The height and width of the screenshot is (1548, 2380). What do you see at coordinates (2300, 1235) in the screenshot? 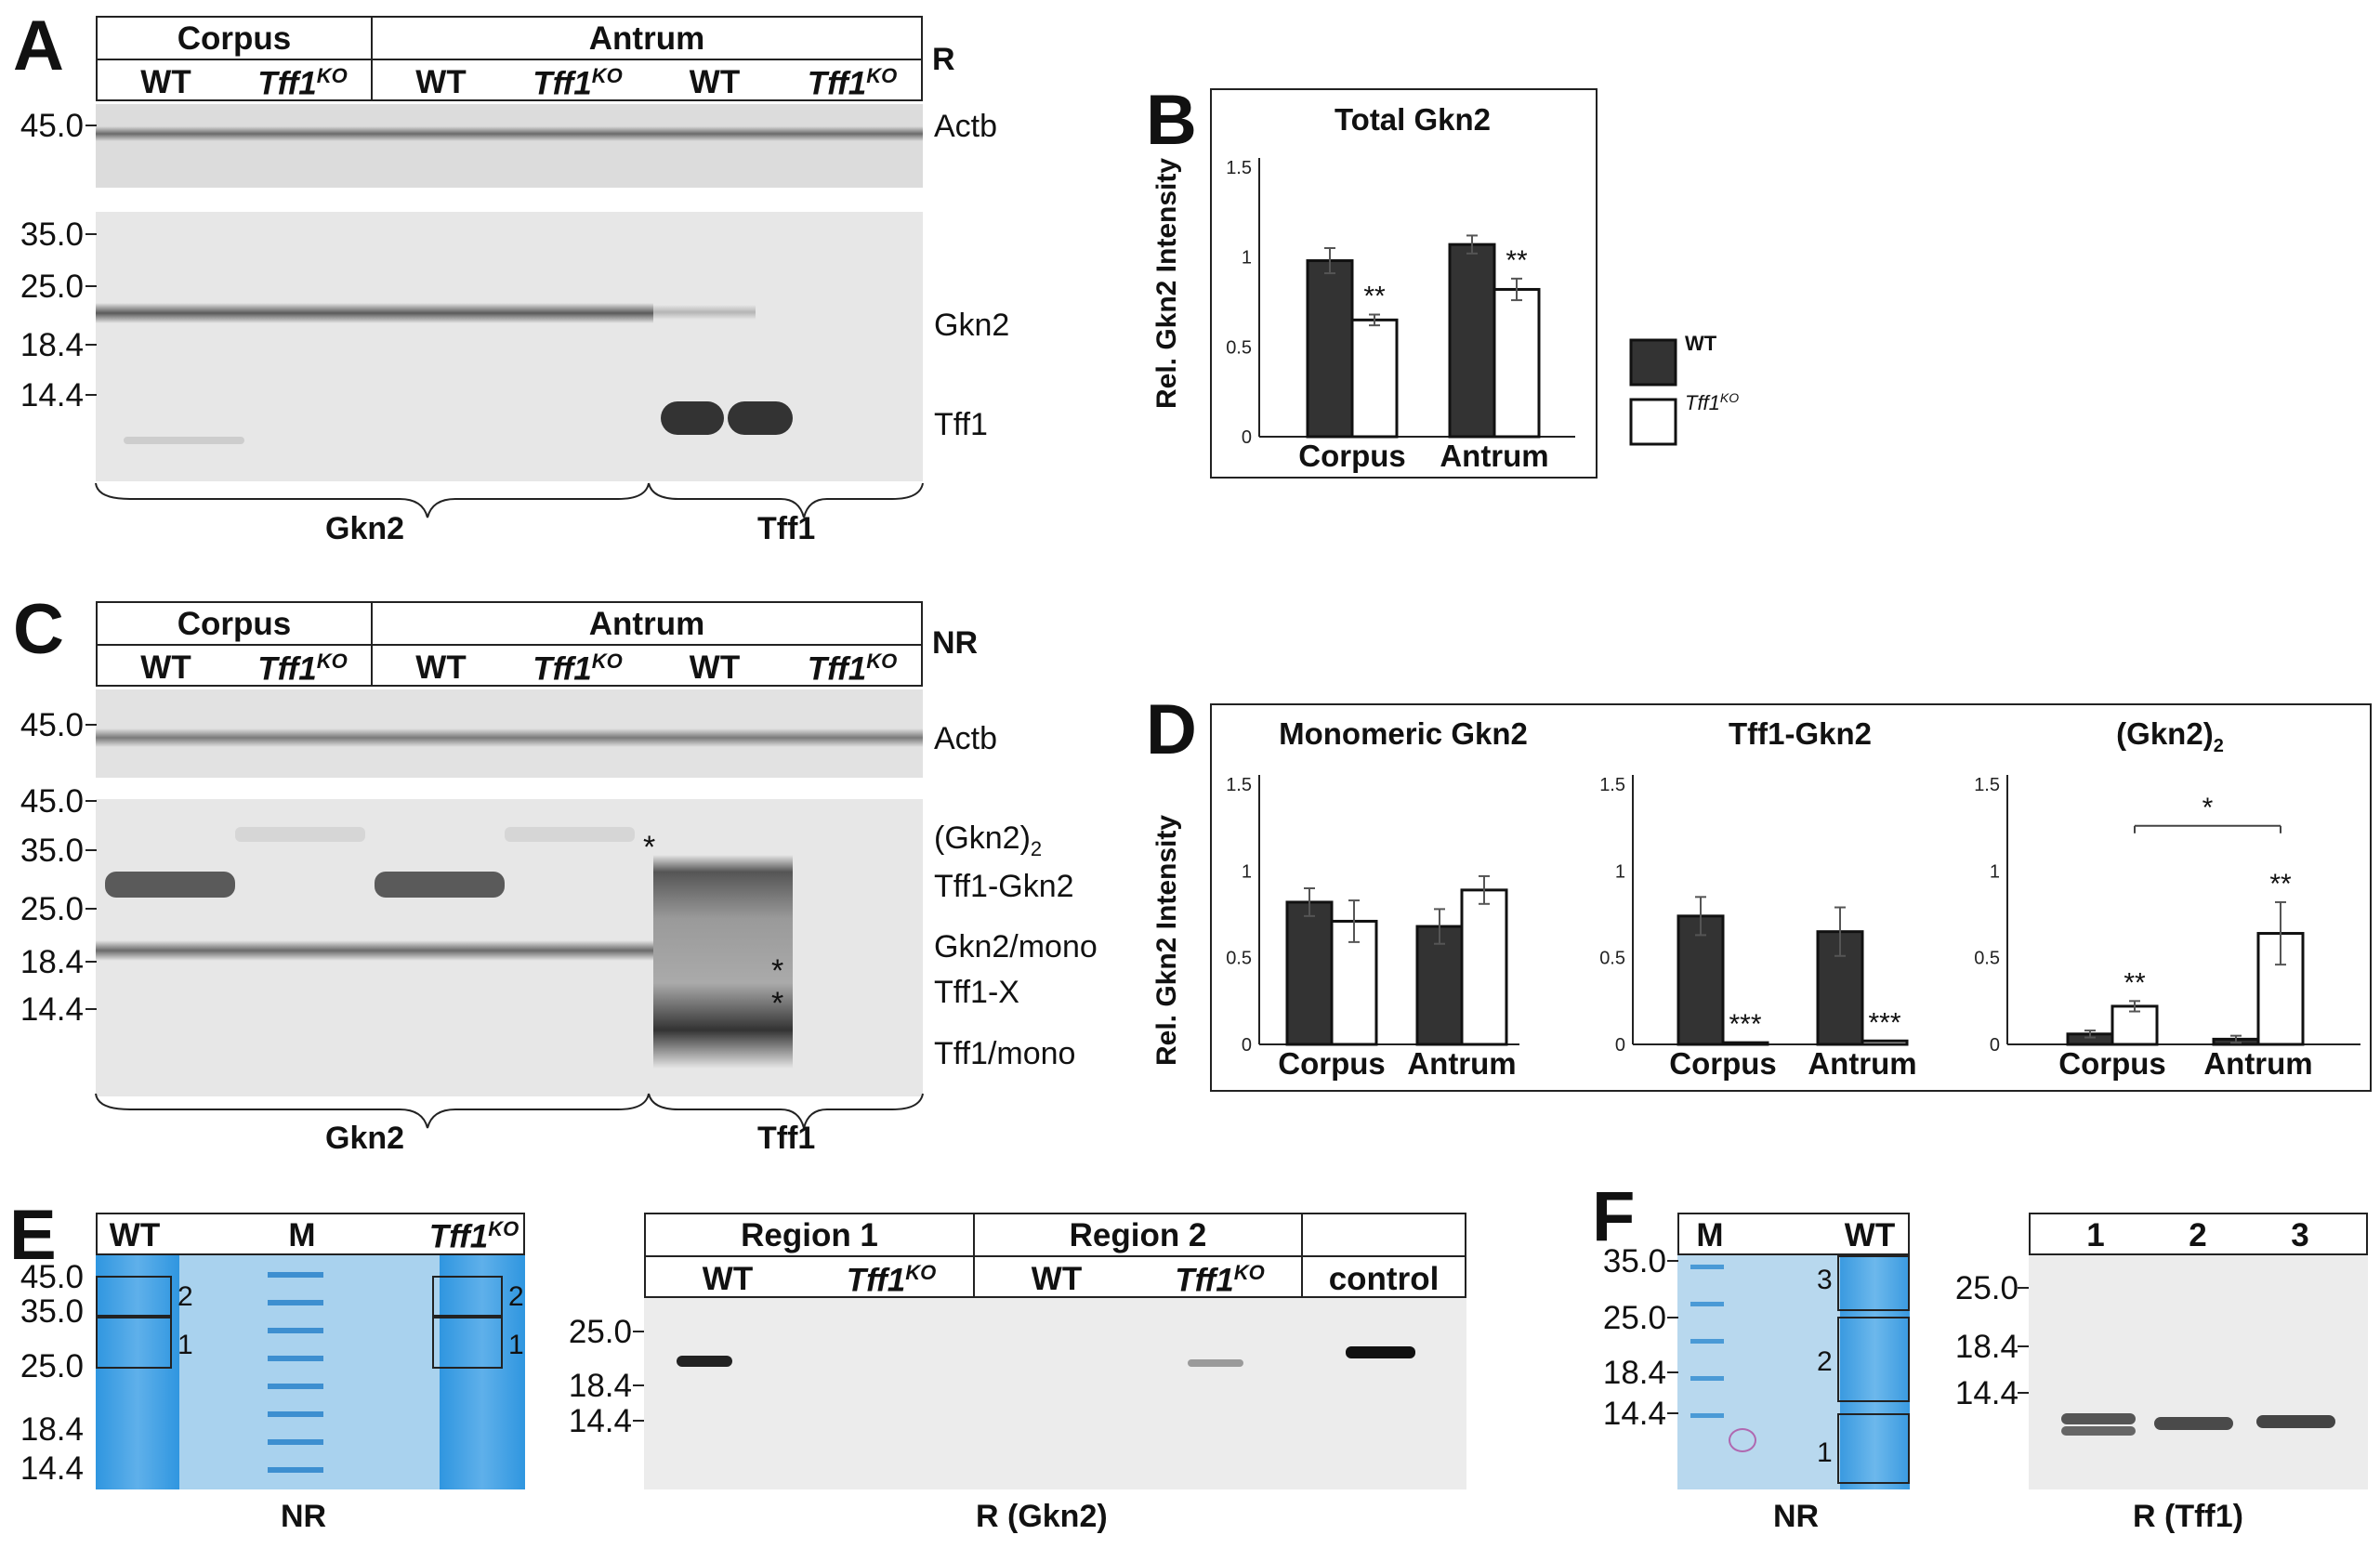
I see `lane-3-header: 3` at bounding box center [2300, 1235].